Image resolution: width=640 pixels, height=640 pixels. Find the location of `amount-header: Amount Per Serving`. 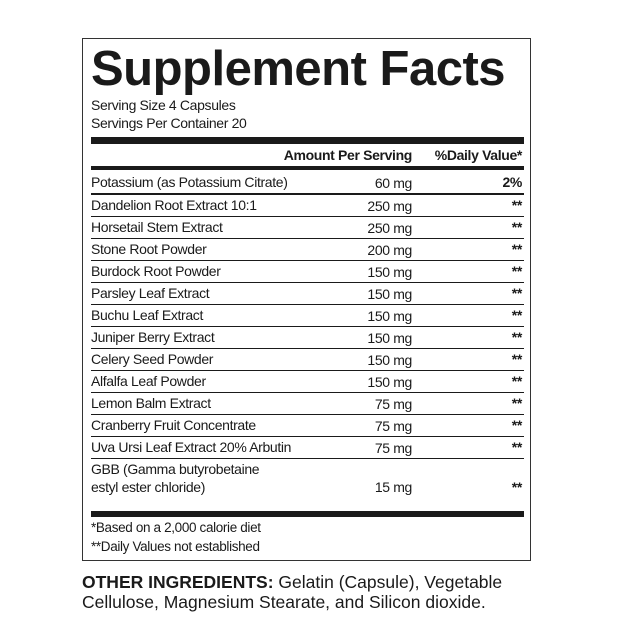

amount-header: Amount Per Serving is located at coordinates (348, 155).